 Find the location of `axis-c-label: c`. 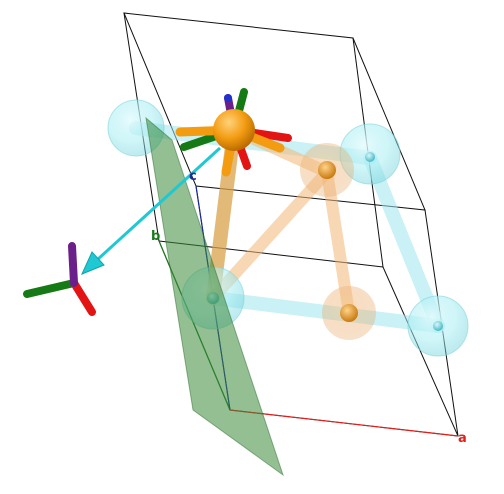

axis-c-label: c is located at coordinates (193, 176).